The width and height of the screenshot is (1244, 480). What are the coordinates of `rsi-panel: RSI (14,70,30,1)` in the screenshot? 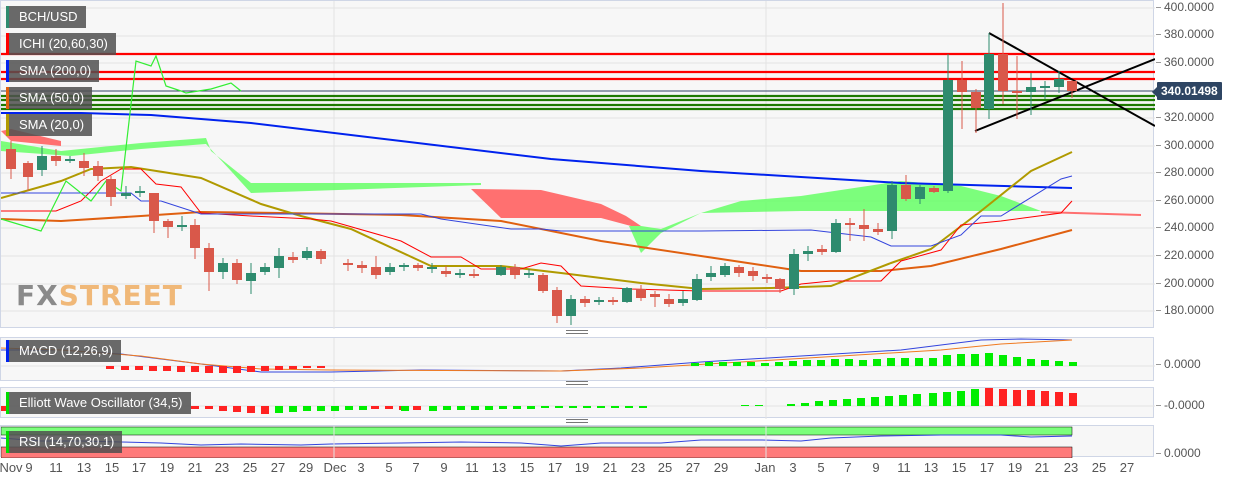 It's located at (577, 441).